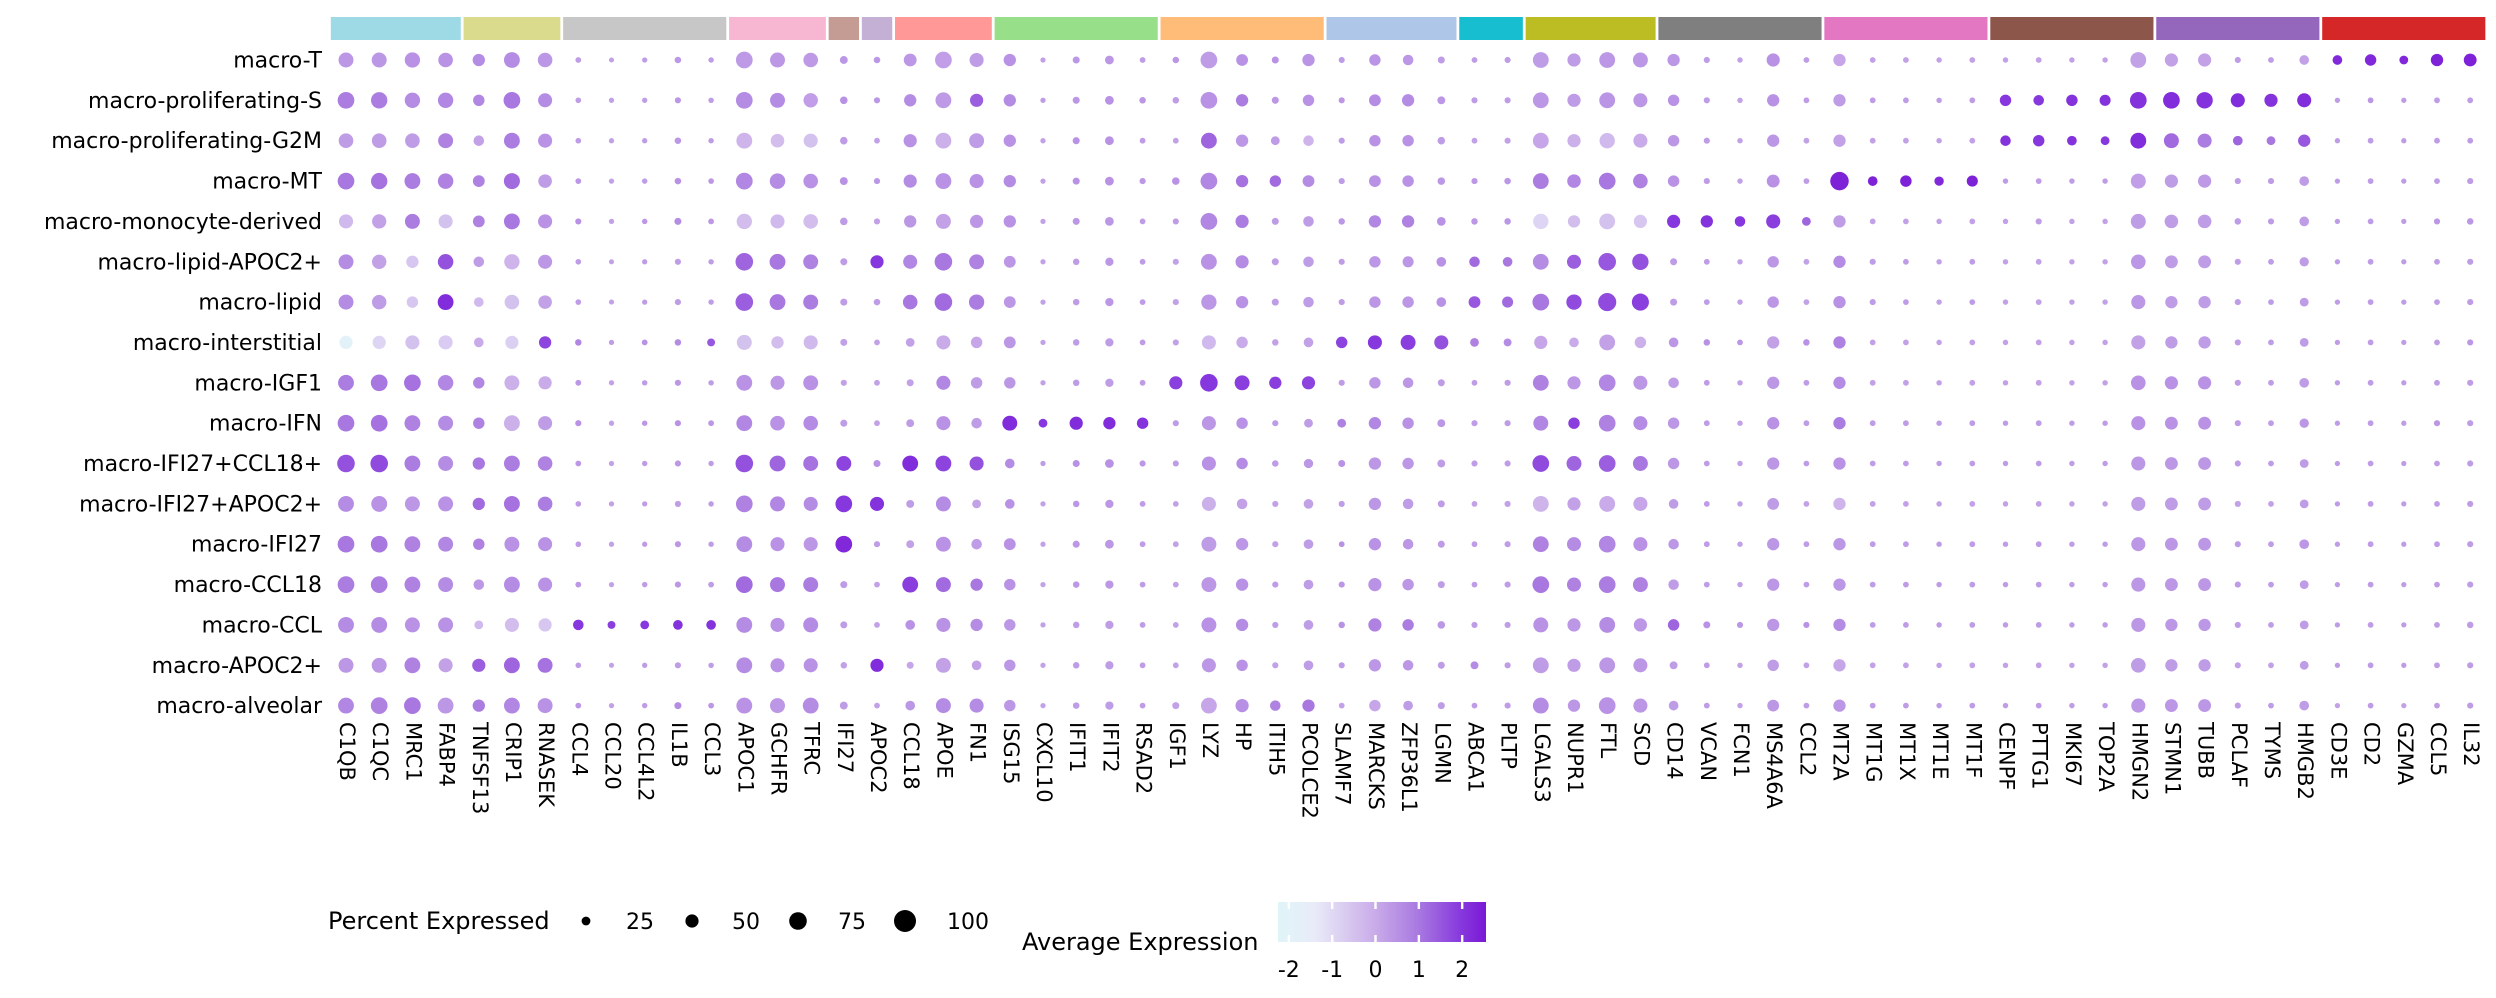  I want to click on gene-label: LGMN, so click(1442, 753).